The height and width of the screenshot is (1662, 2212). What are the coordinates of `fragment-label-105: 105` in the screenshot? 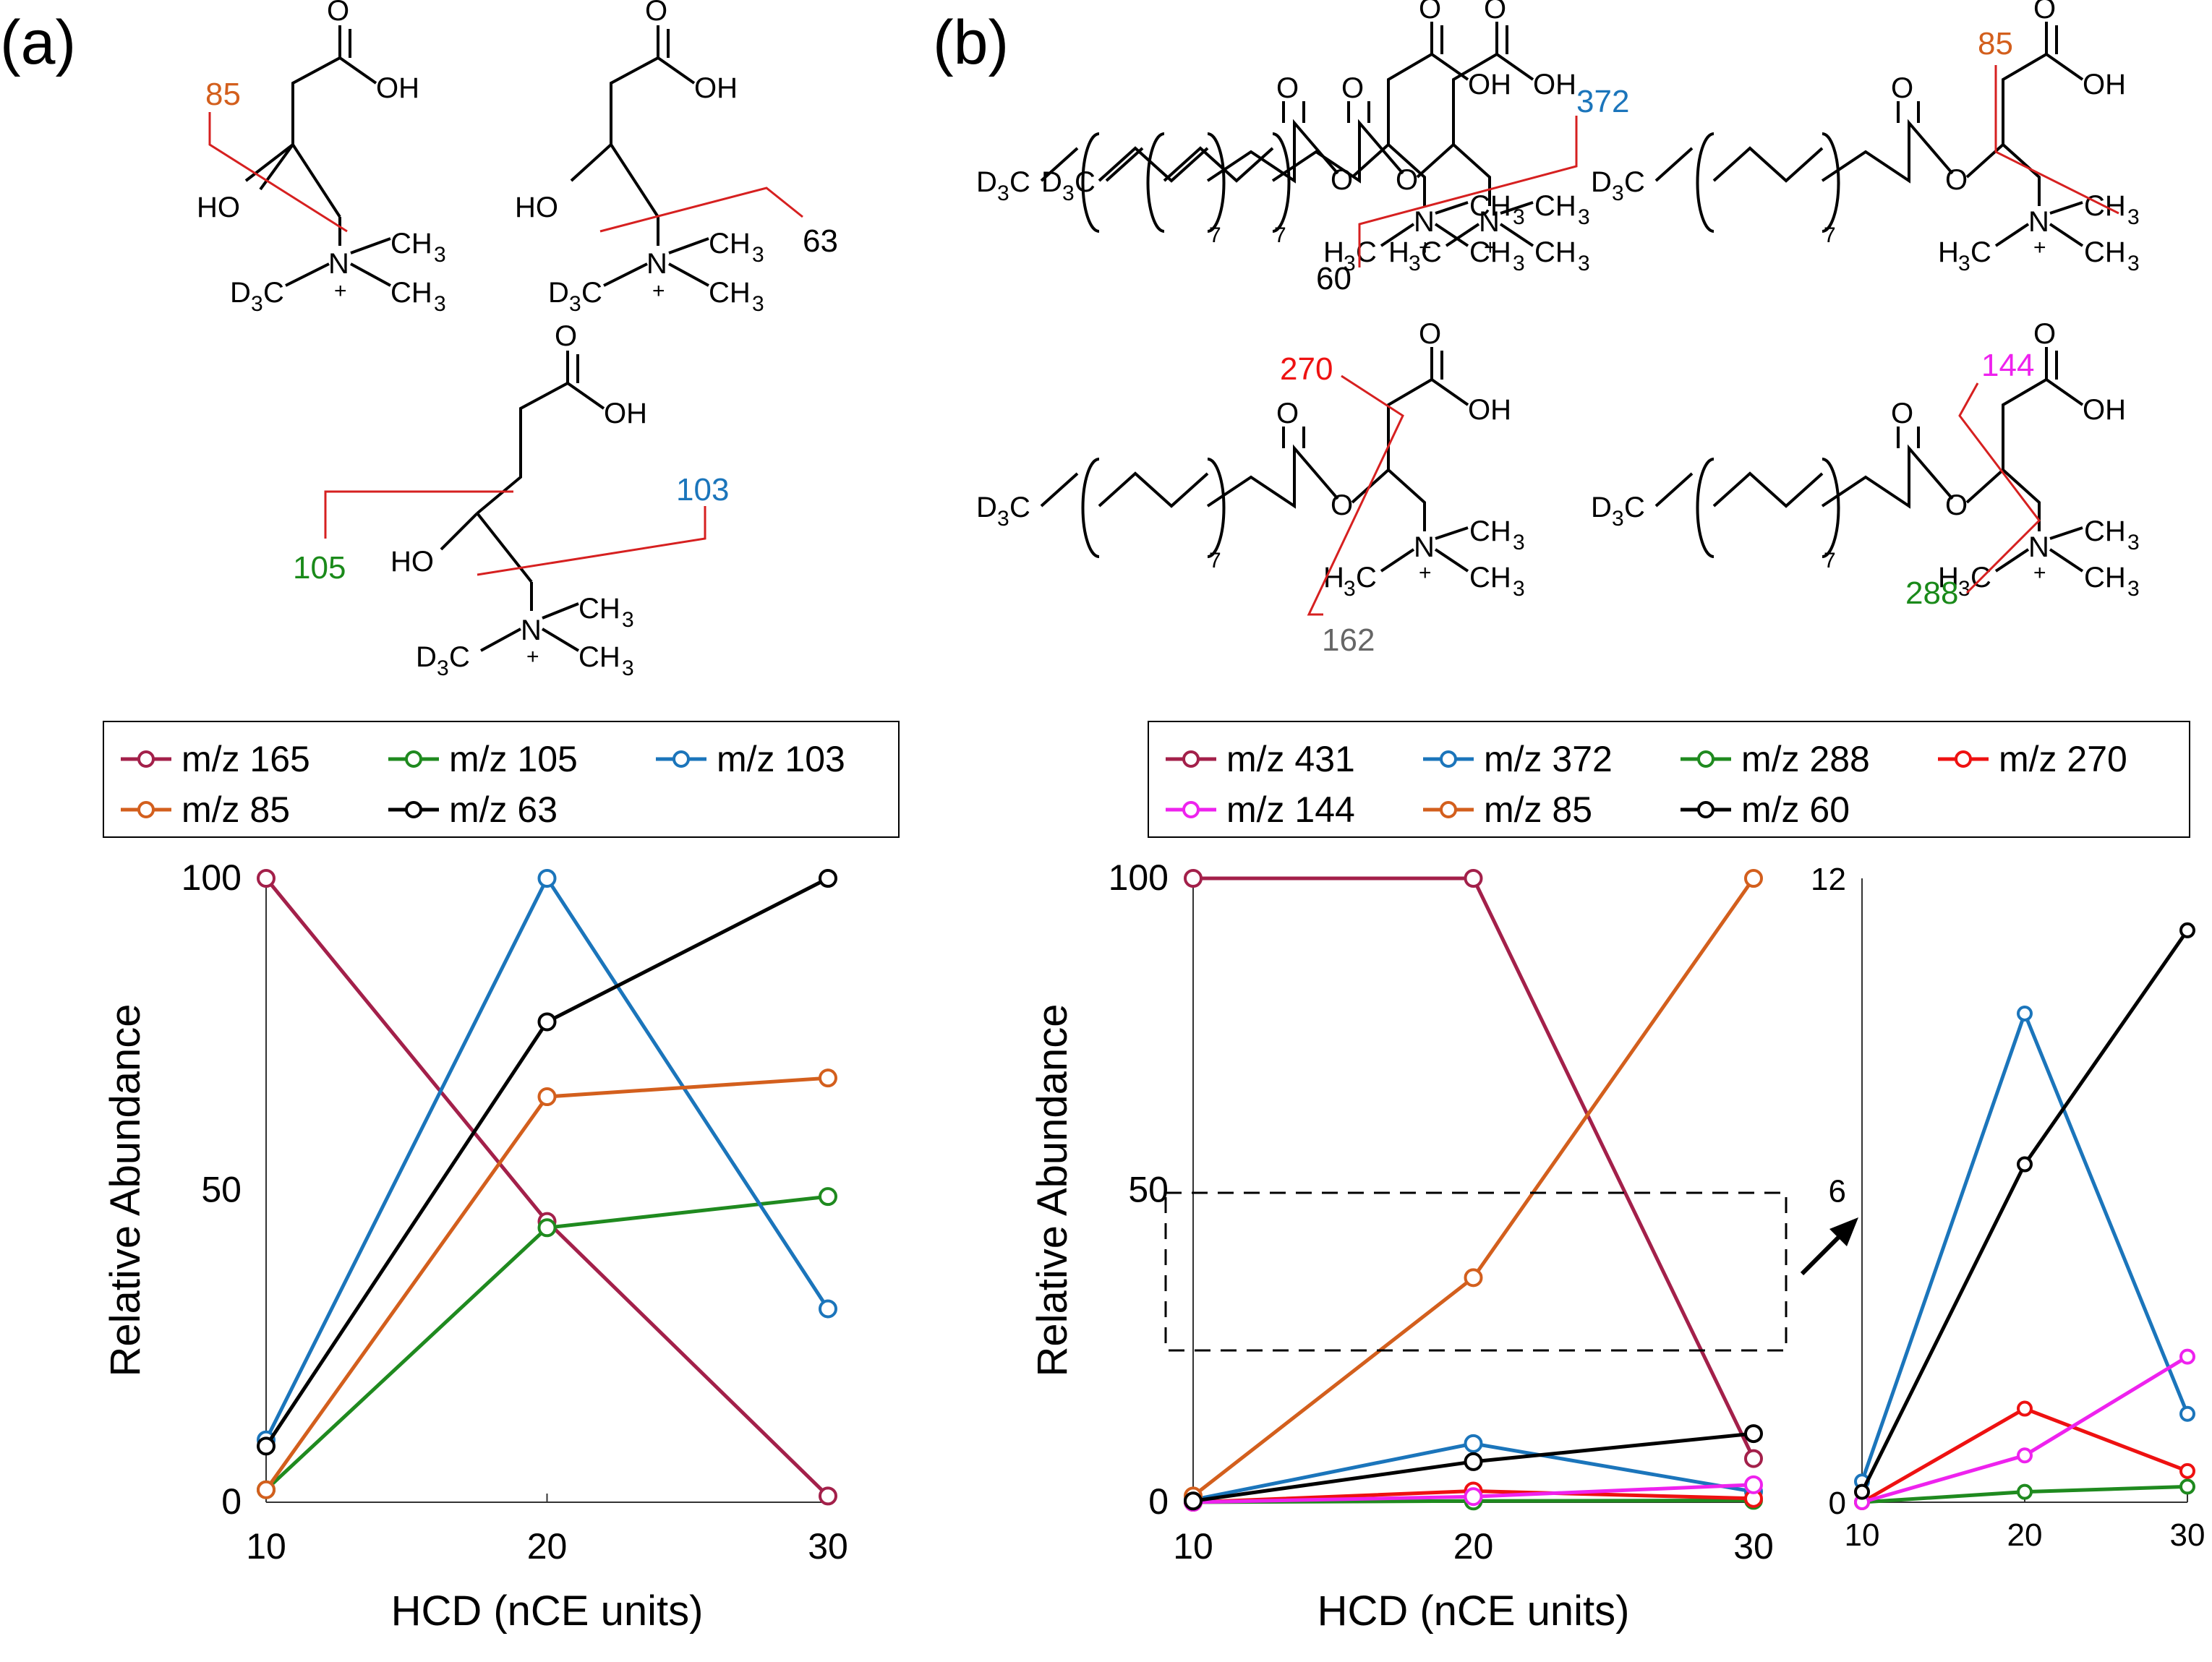 It's located at (319, 568).